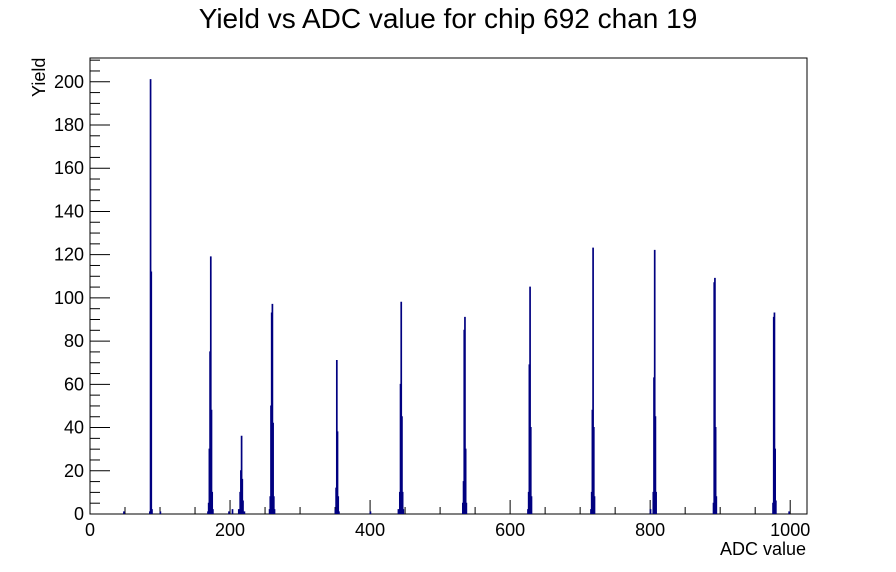  I want to click on y-tick-label: 80, so click(74, 341).